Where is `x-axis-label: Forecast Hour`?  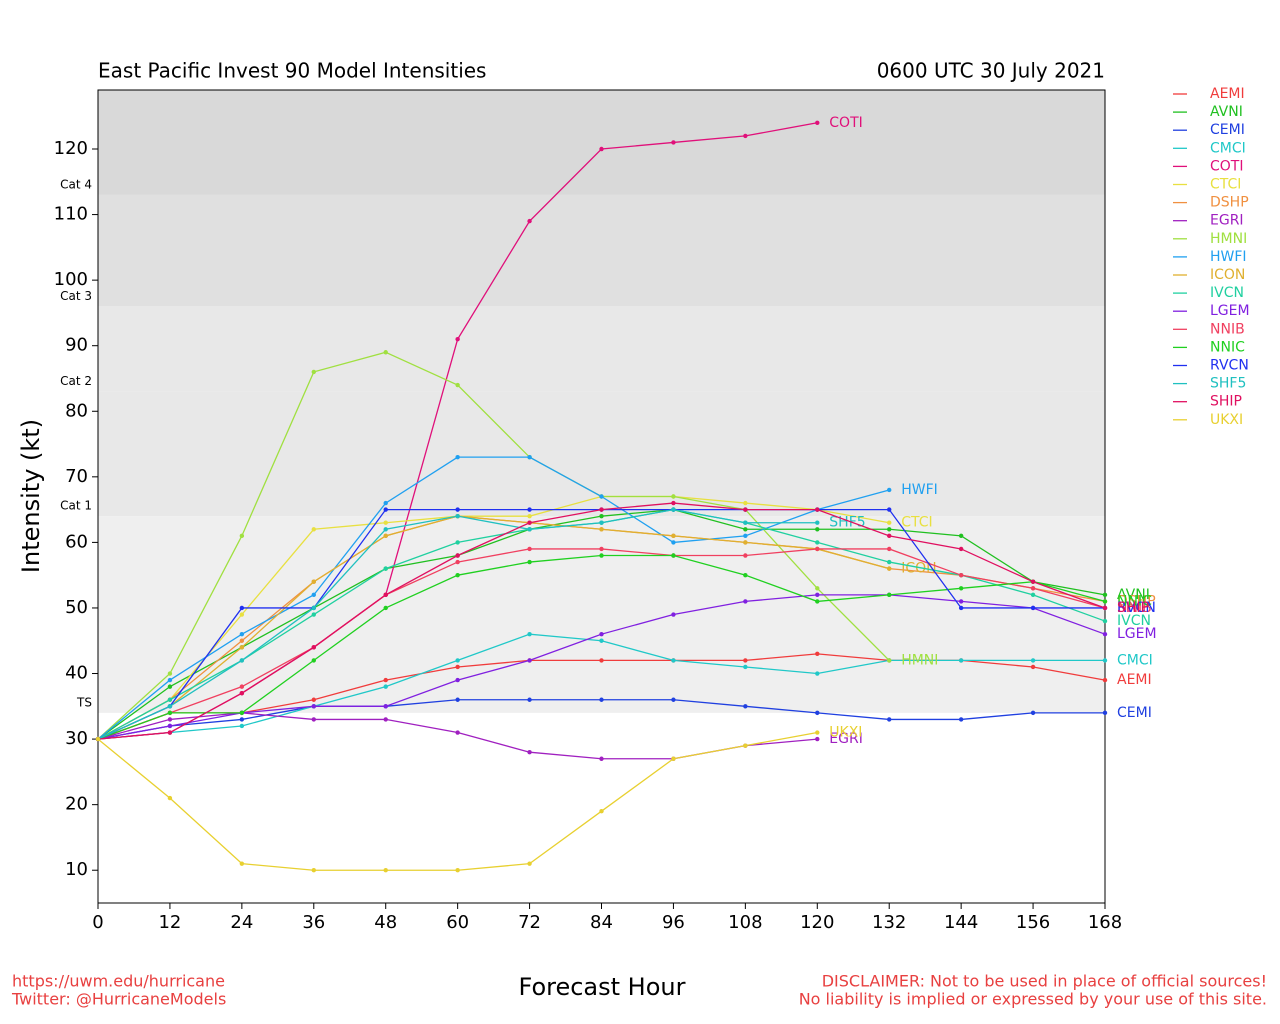 x-axis-label: Forecast Hour is located at coordinates (602, 987).